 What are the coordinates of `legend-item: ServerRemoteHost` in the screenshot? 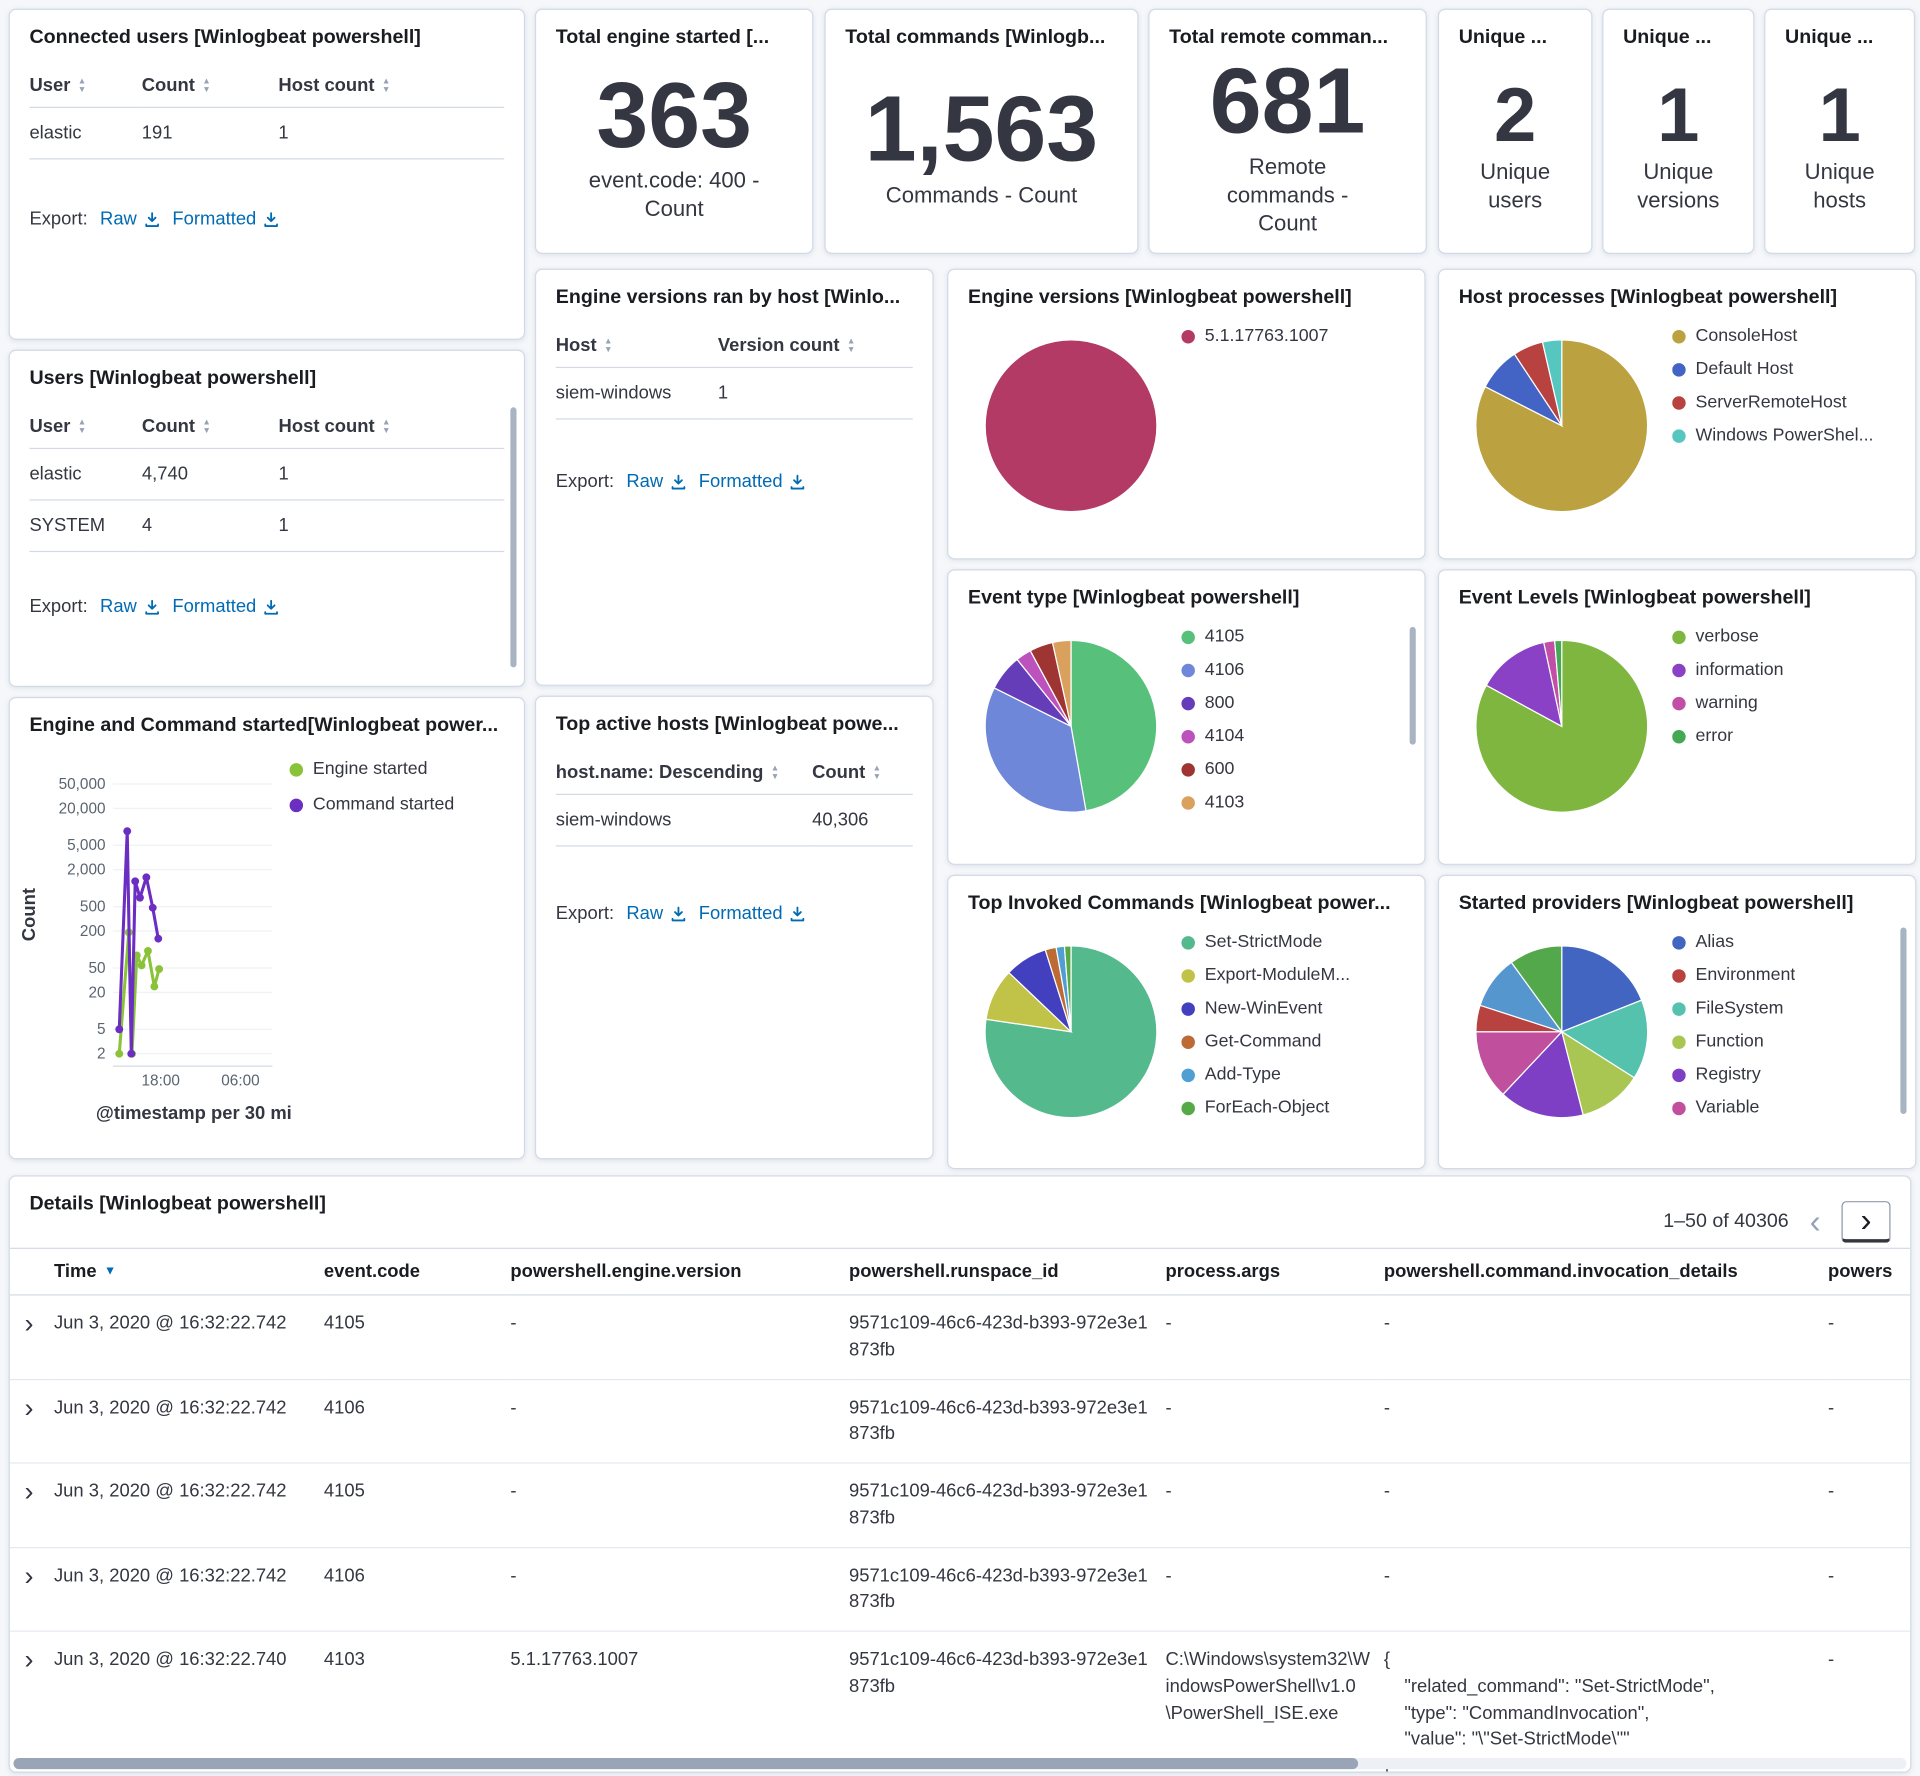 It's located at (1772, 402).